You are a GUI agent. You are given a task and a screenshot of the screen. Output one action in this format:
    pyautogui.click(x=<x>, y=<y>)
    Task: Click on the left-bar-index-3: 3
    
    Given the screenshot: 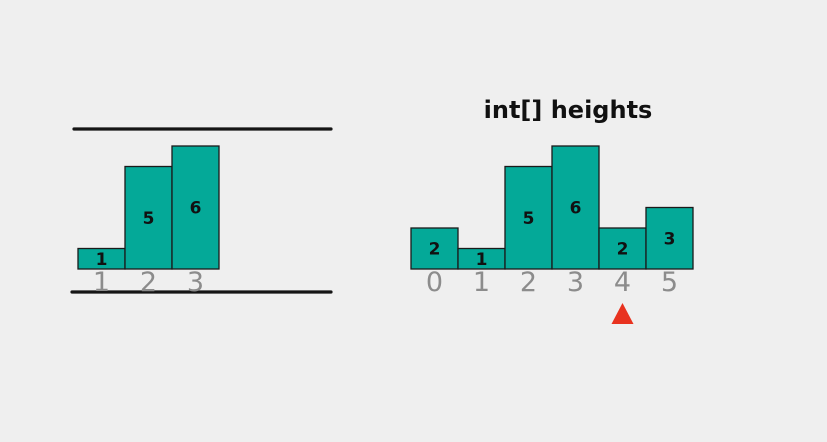 What is the action you would take?
    pyautogui.click(x=195, y=282)
    